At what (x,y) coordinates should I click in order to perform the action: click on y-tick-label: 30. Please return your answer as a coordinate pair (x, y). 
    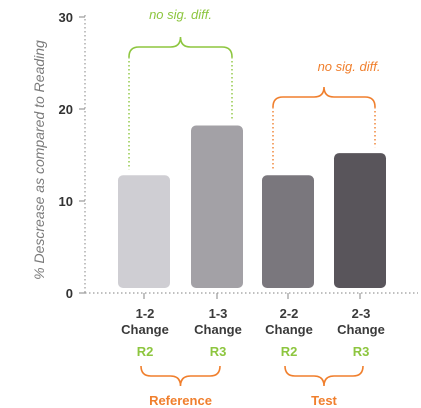
    Looking at the image, I should click on (66, 17).